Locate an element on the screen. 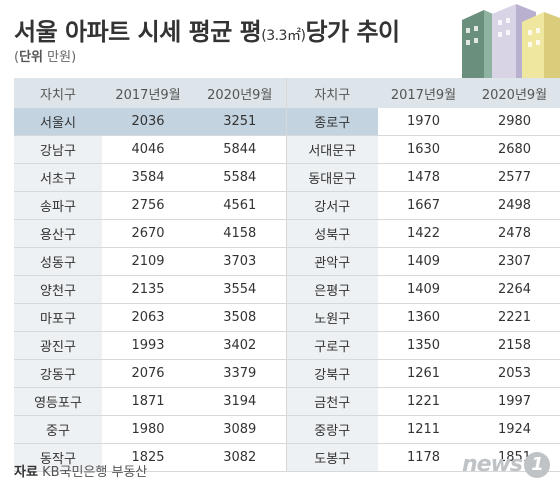 The width and height of the screenshot is (560, 491). apartment-buildings-illustration is located at coordinates (511, 41).